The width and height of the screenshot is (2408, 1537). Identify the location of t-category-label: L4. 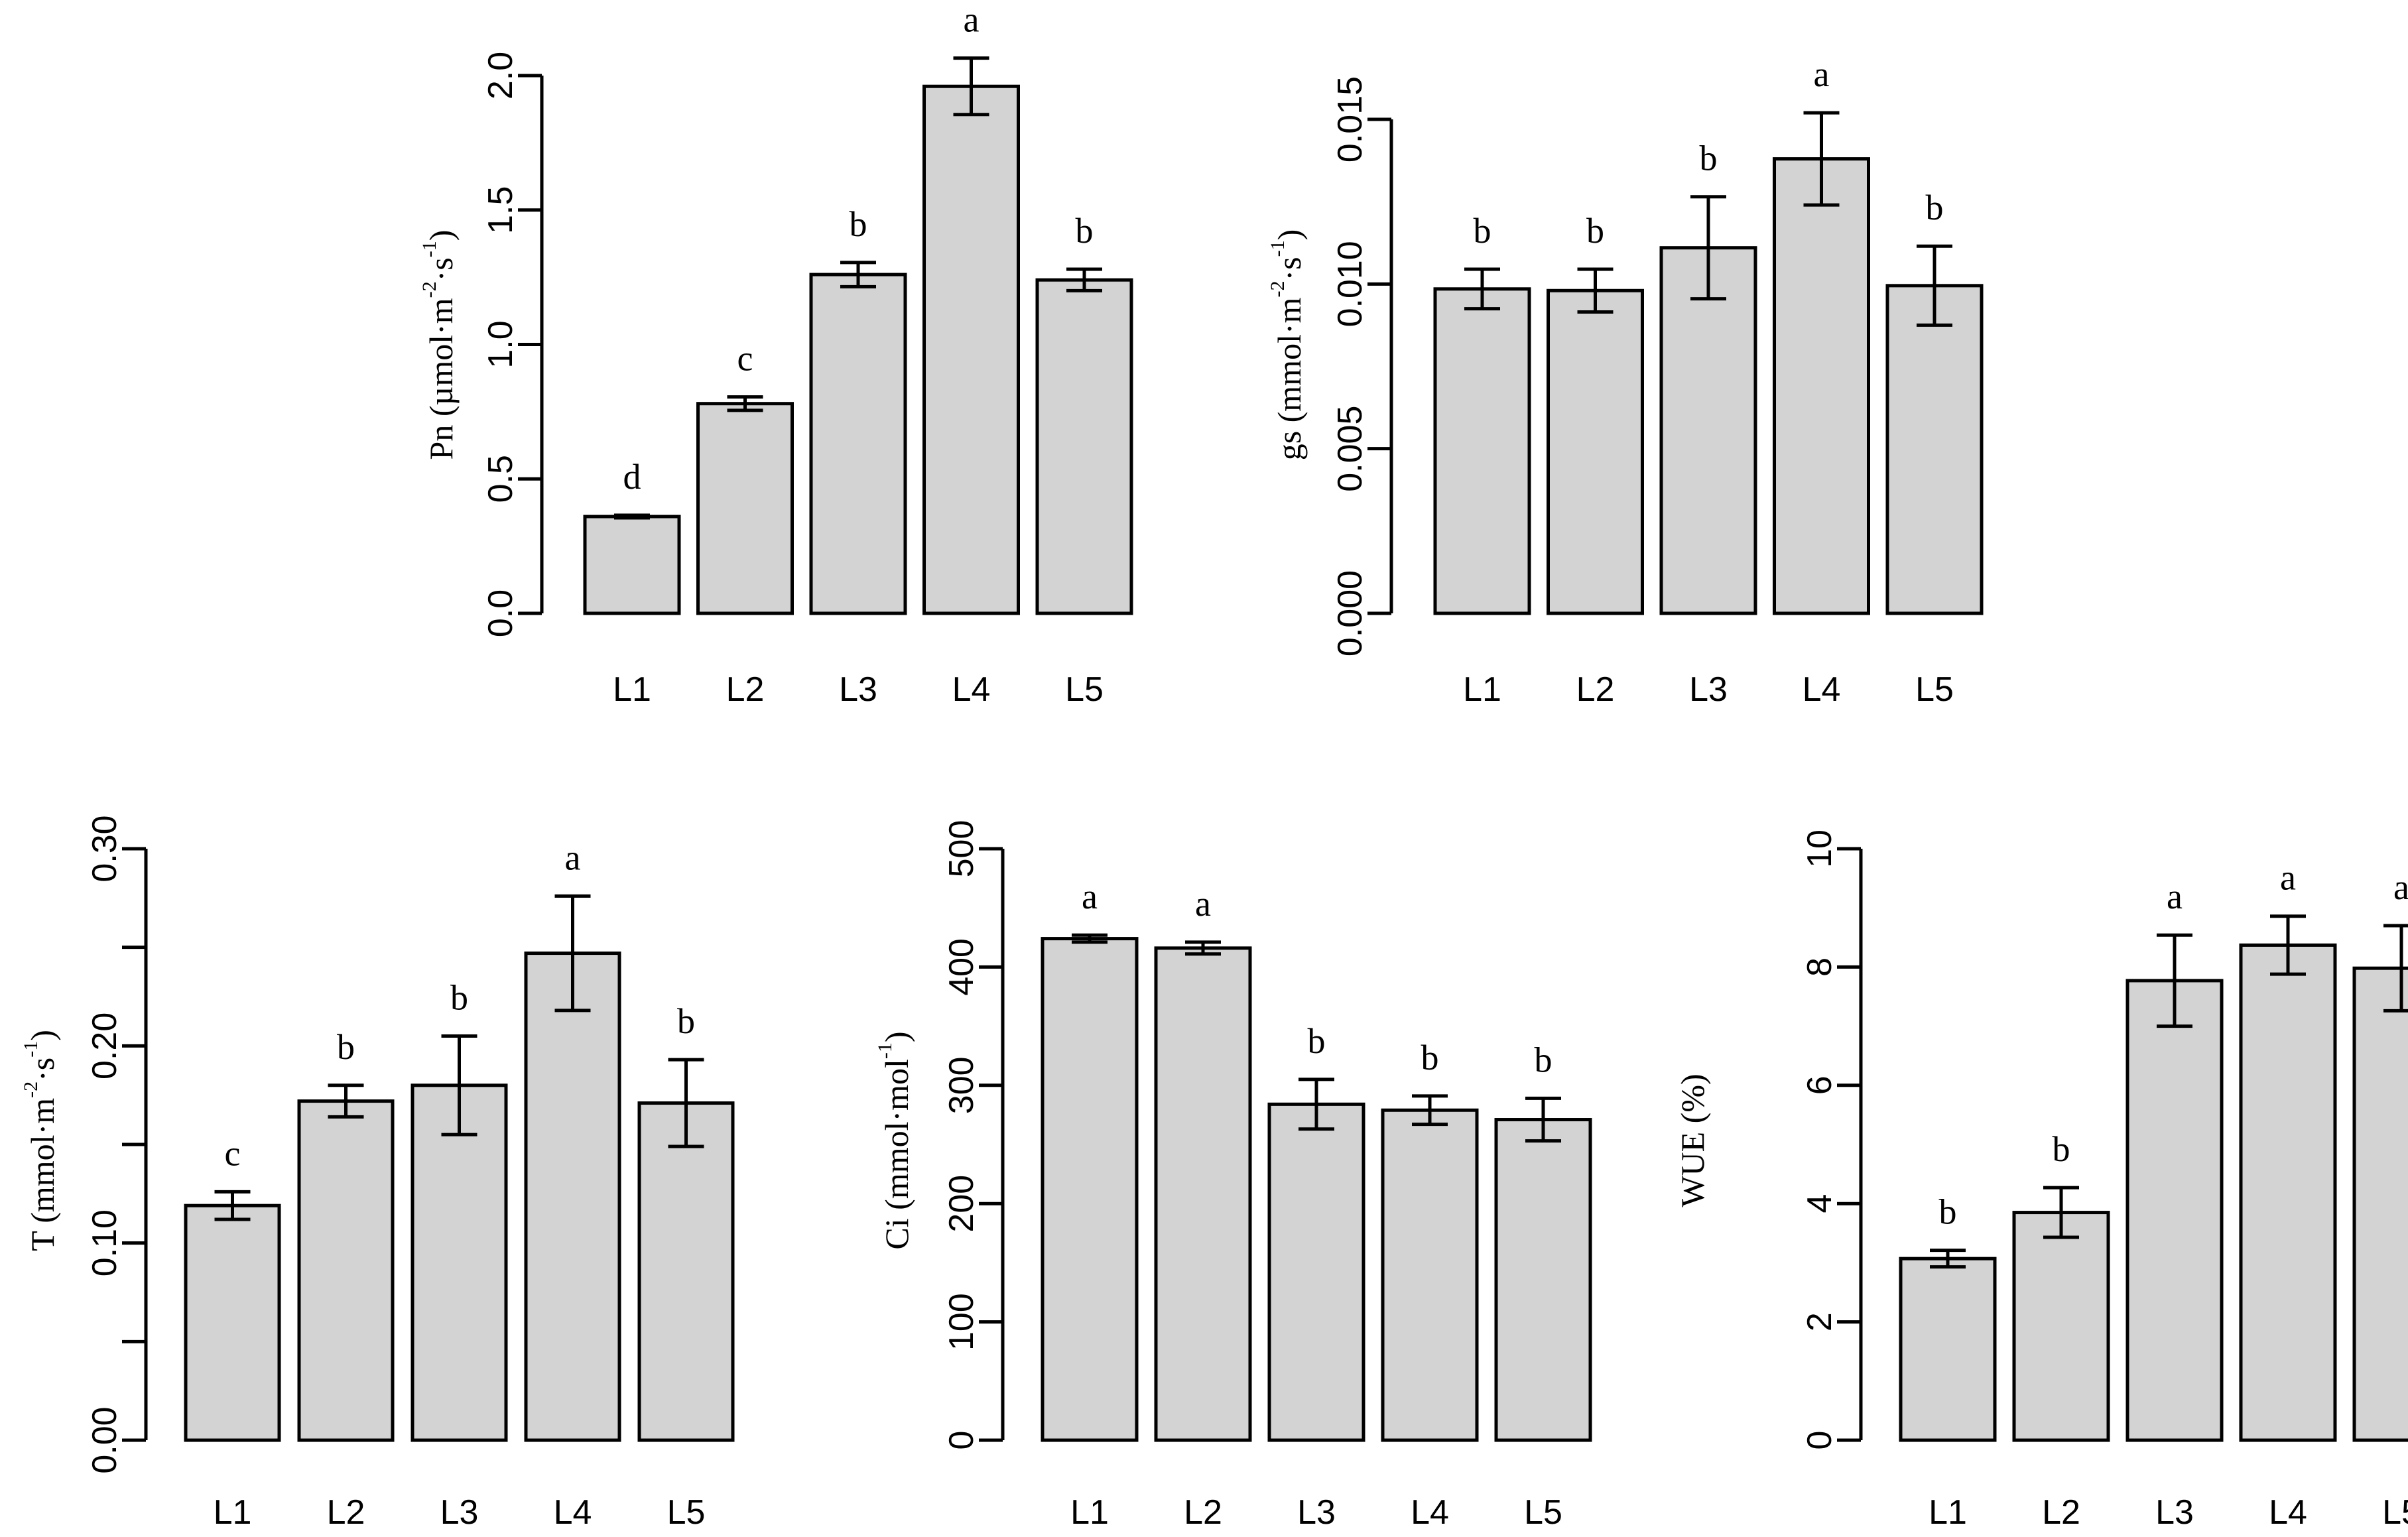
(573, 1512).